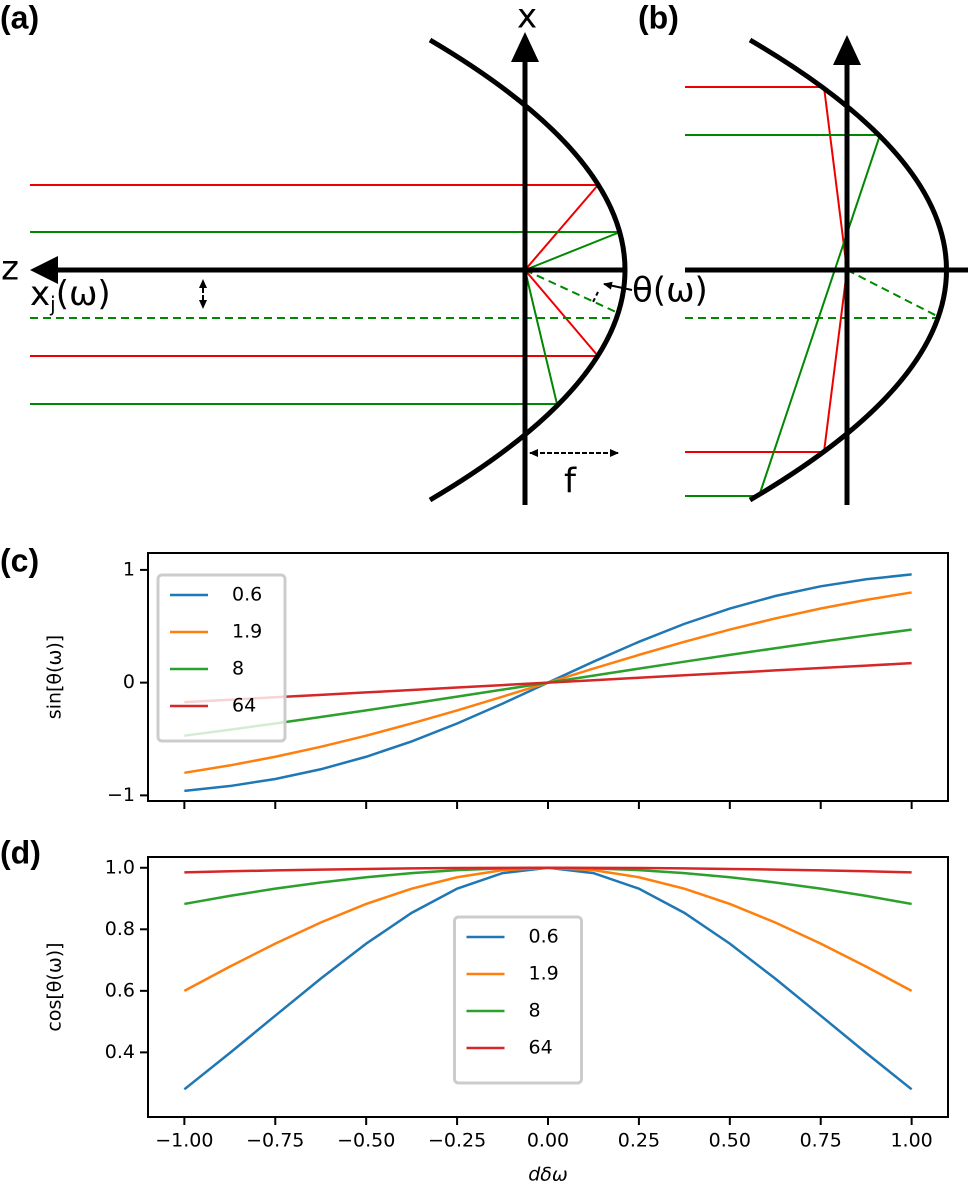  Describe the element at coordinates (40, 294) in the screenshot. I see `label-part: x` at that location.